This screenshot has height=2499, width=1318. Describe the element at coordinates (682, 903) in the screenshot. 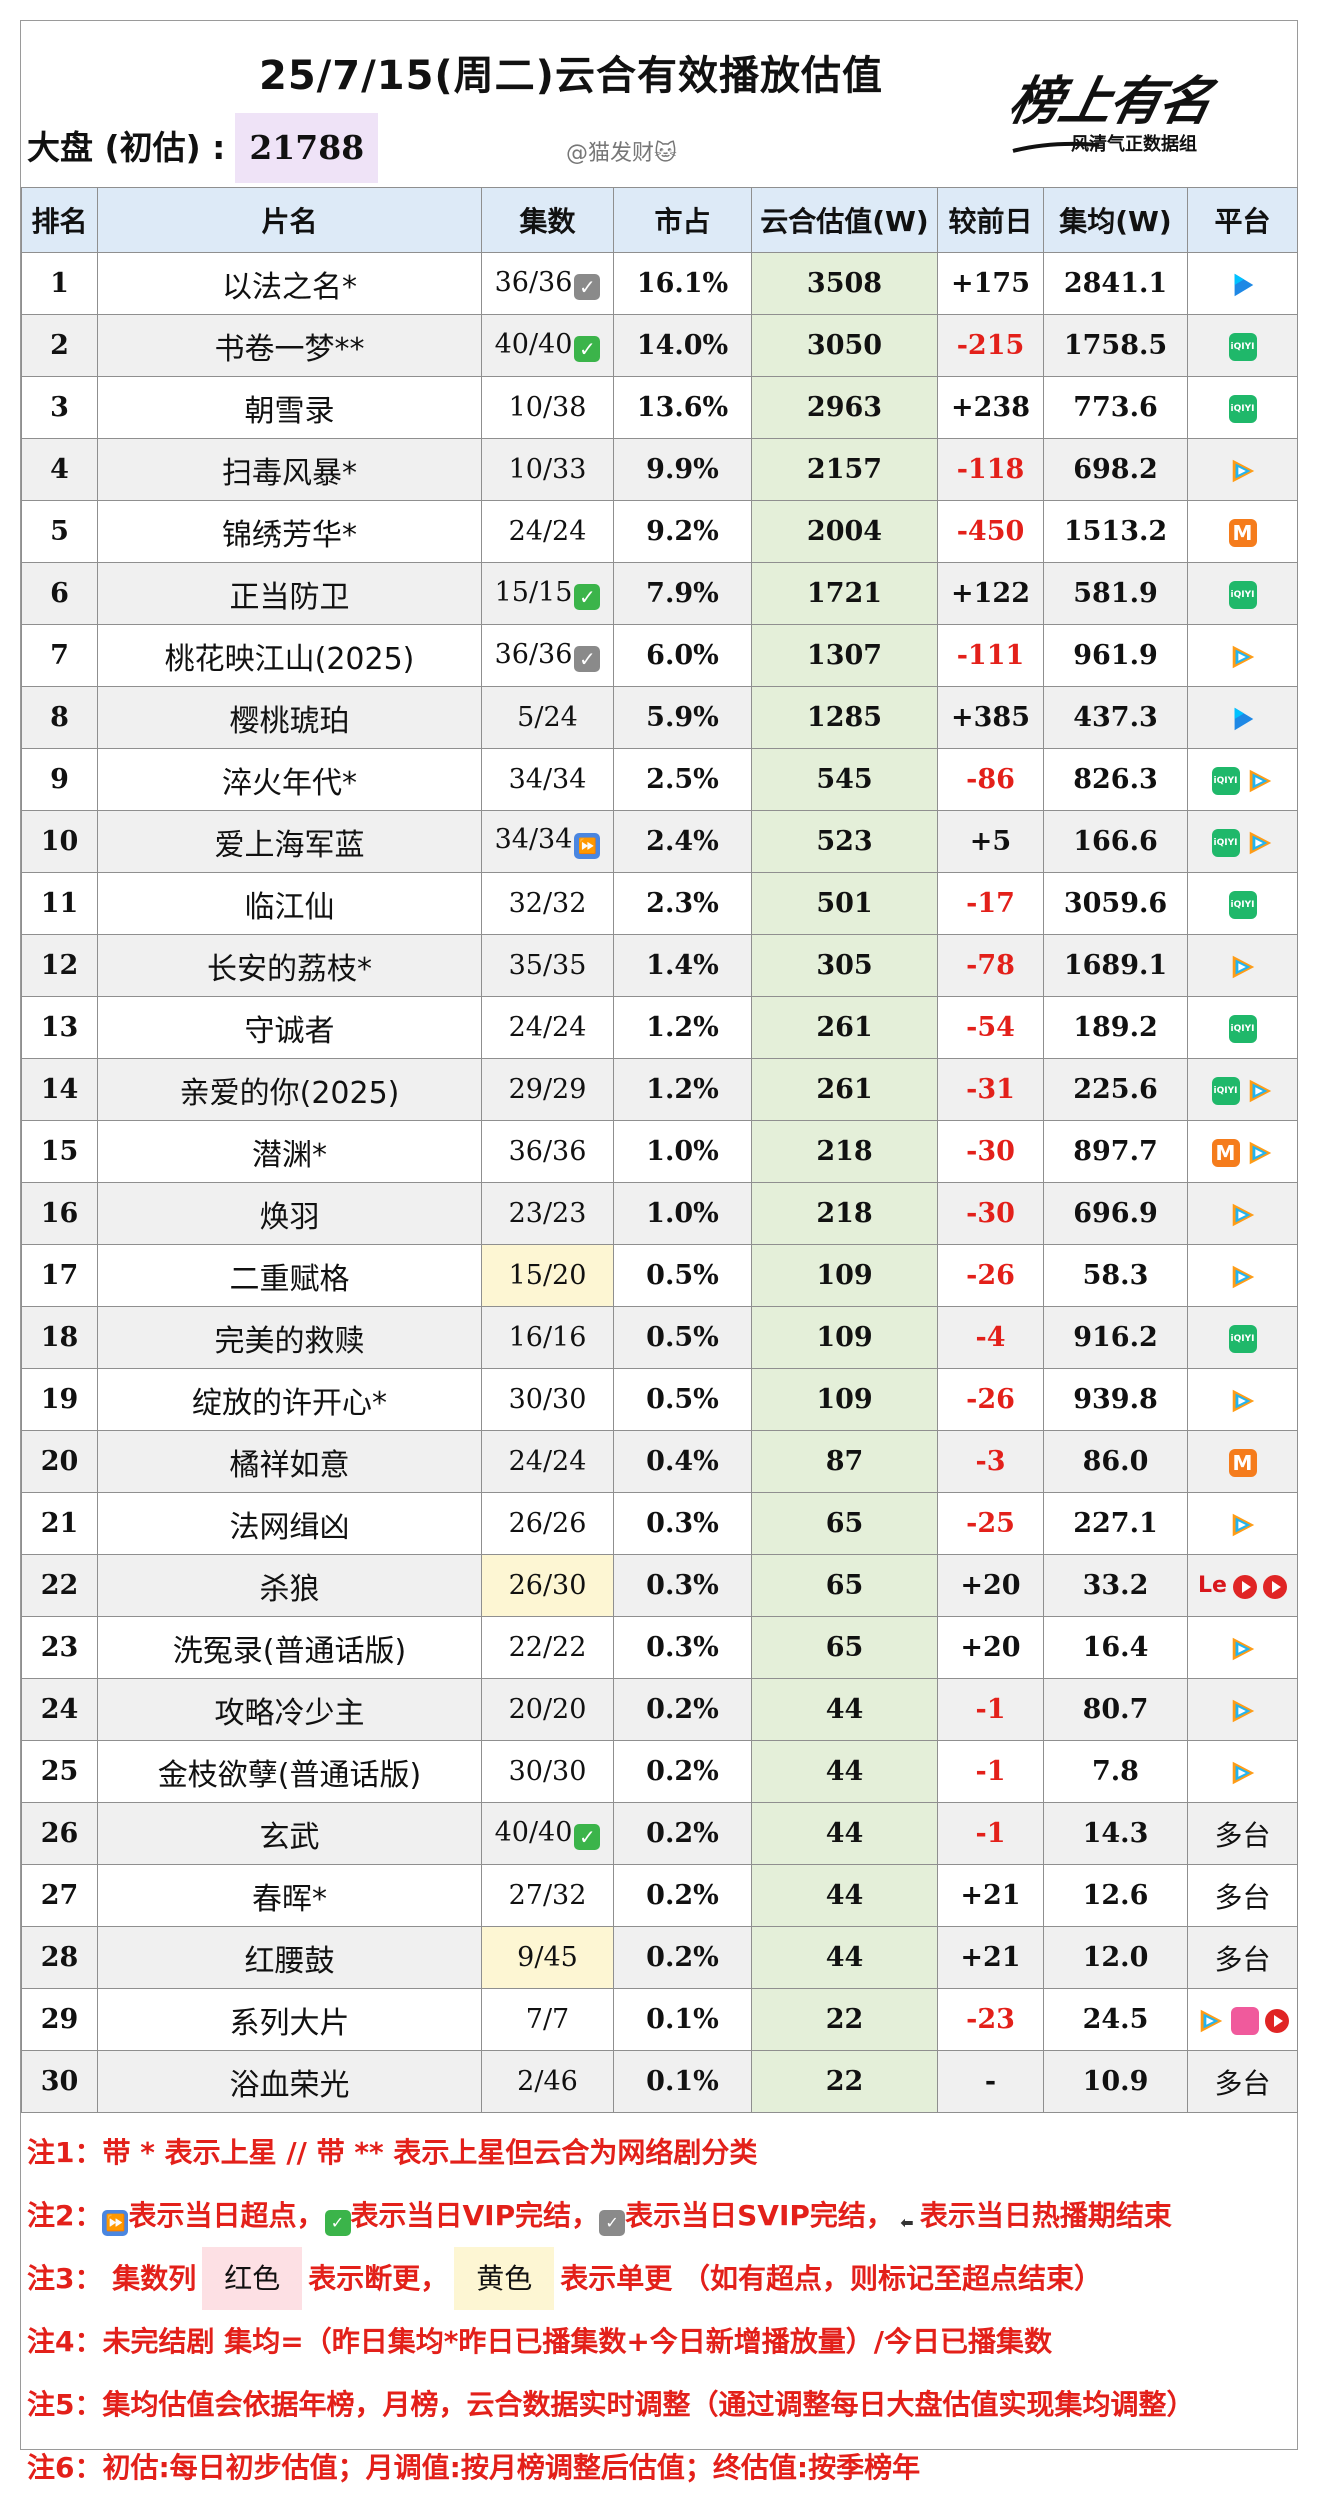

I see `share-cell: 2.3%` at that location.